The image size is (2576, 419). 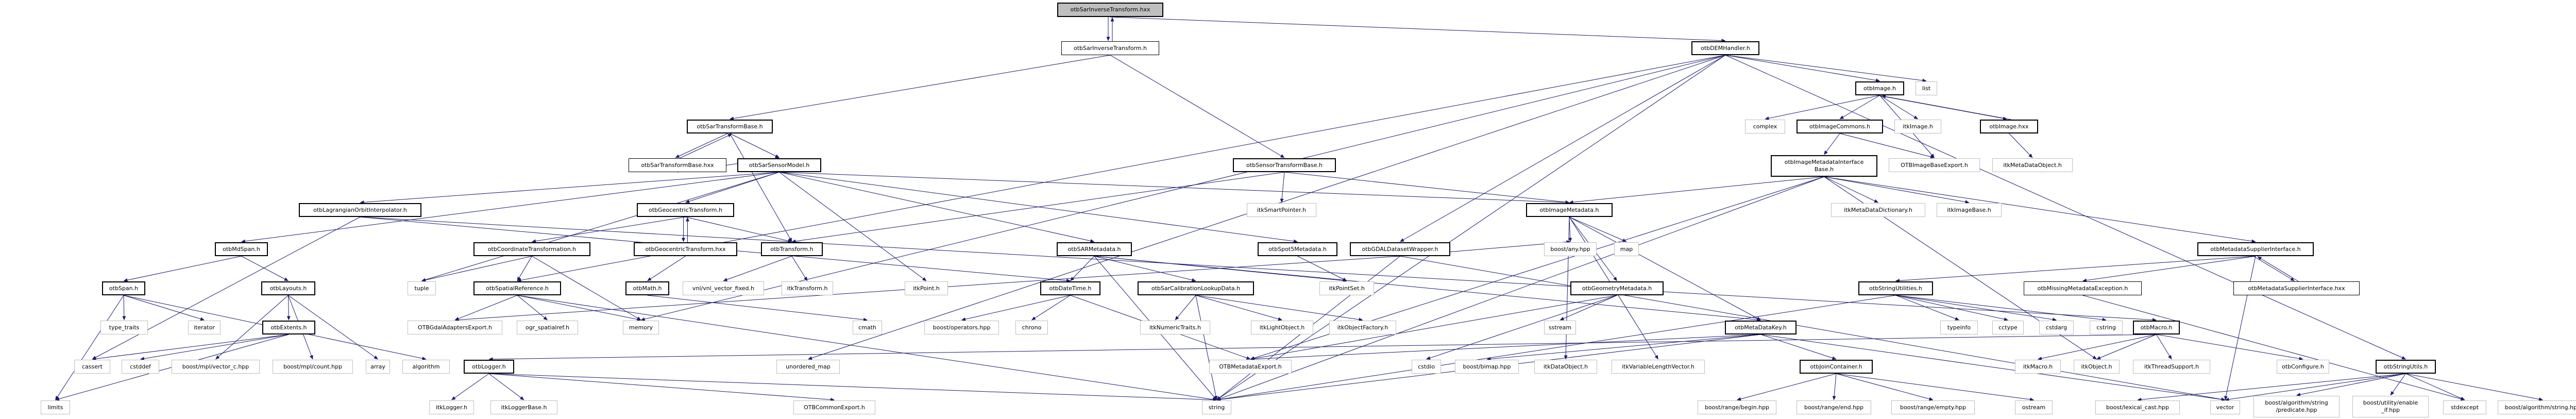 What do you see at coordinates (1765, 126) in the screenshot?
I see `graph-node-complex: complex` at bounding box center [1765, 126].